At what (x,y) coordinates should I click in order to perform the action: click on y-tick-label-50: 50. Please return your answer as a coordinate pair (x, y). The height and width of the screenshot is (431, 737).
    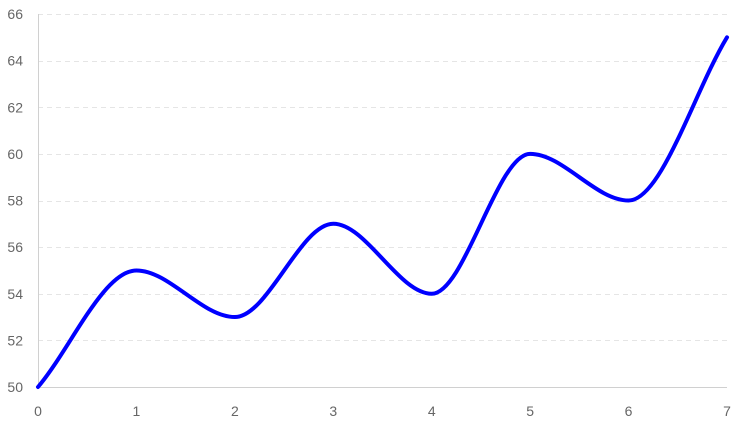
    Looking at the image, I should click on (15, 387).